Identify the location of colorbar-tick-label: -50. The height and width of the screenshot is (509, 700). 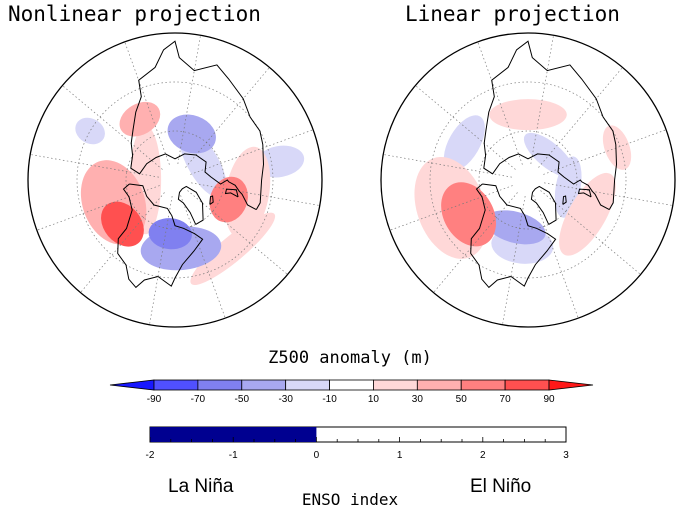
(242, 399).